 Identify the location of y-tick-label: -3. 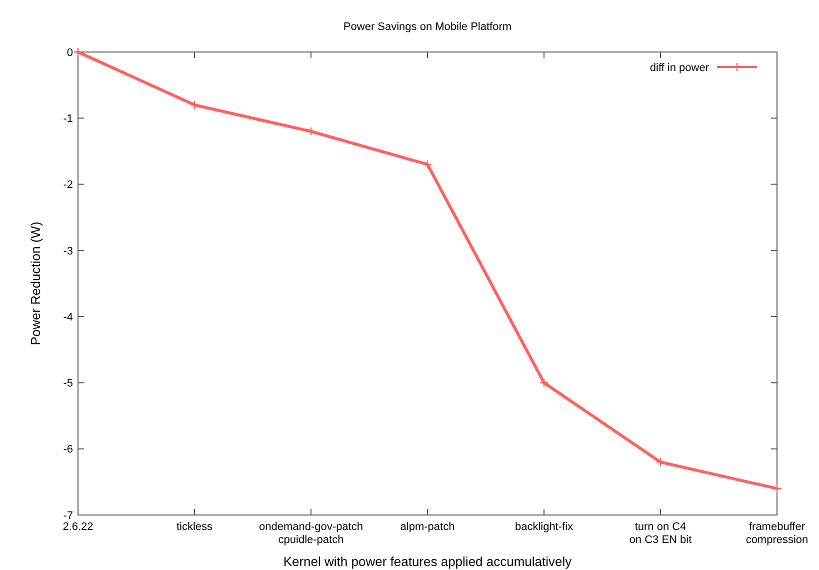
(68, 251).